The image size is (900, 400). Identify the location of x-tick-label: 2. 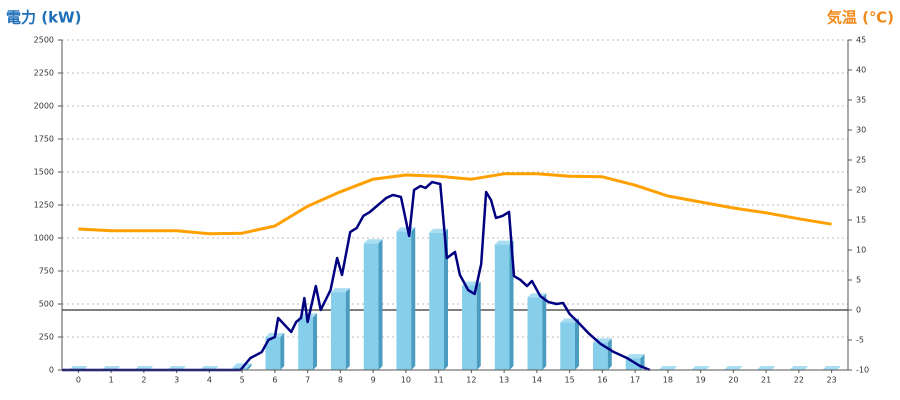
(143, 380).